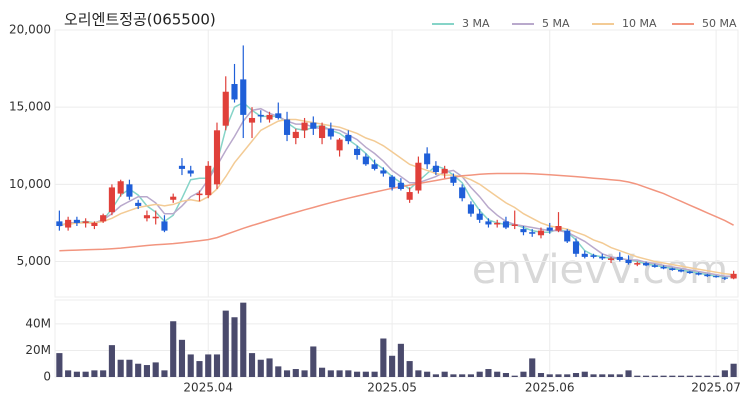 The image size is (750, 400). I want to click on y-tick-label: 10,000, so click(30, 184).